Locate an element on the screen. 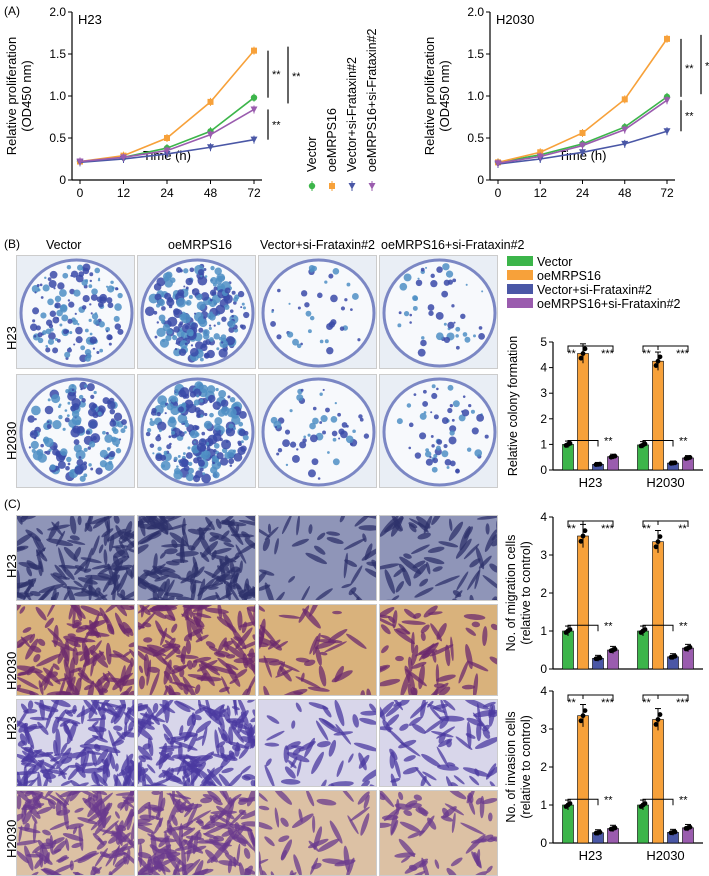 Image resolution: width=709 pixels, height=876 pixels. x-tick-label: 12 is located at coordinates (124, 193).